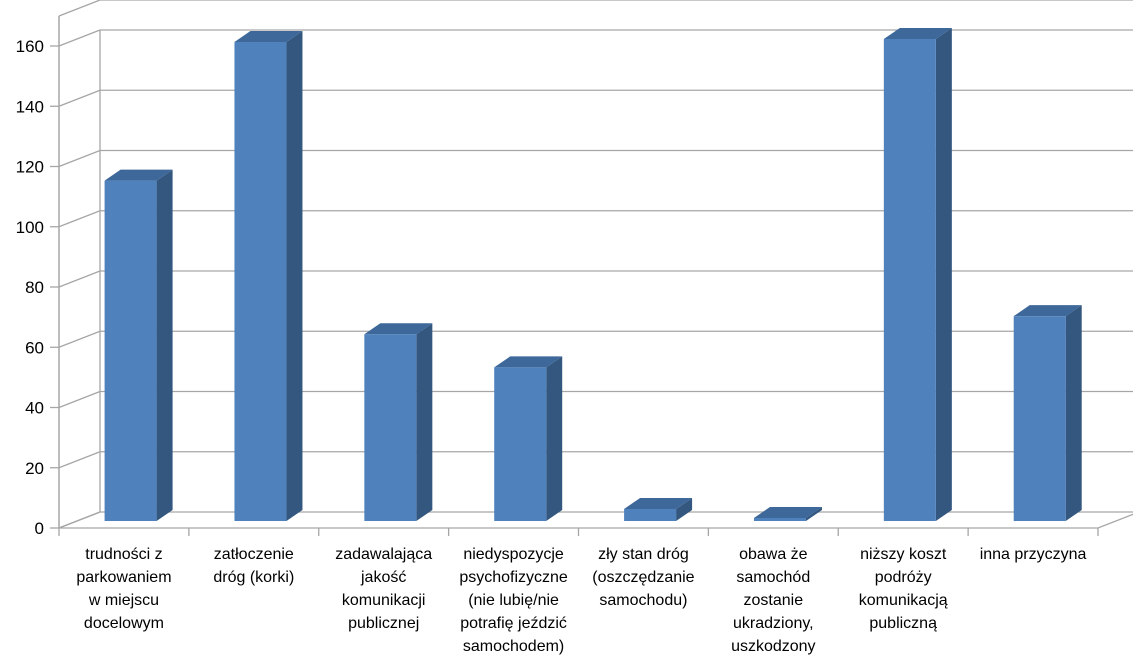  What do you see at coordinates (513, 577) in the screenshot?
I see `category-label-line: psychofizyczne` at bounding box center [513, 577].